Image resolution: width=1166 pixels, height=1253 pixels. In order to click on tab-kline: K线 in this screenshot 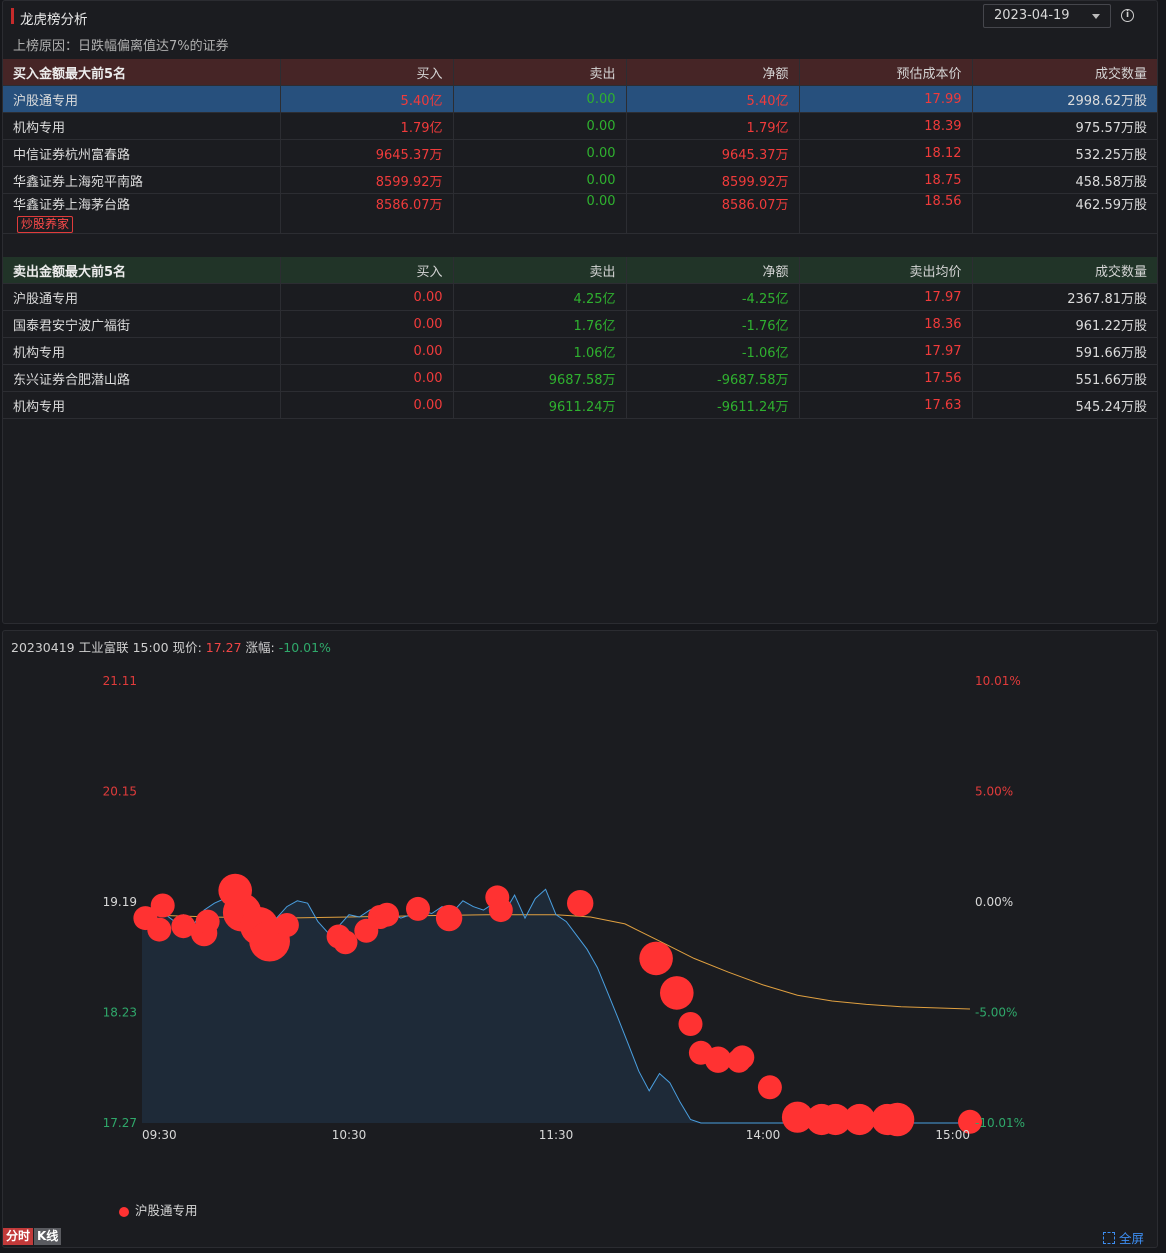, I will do `click(48, 1236)`.